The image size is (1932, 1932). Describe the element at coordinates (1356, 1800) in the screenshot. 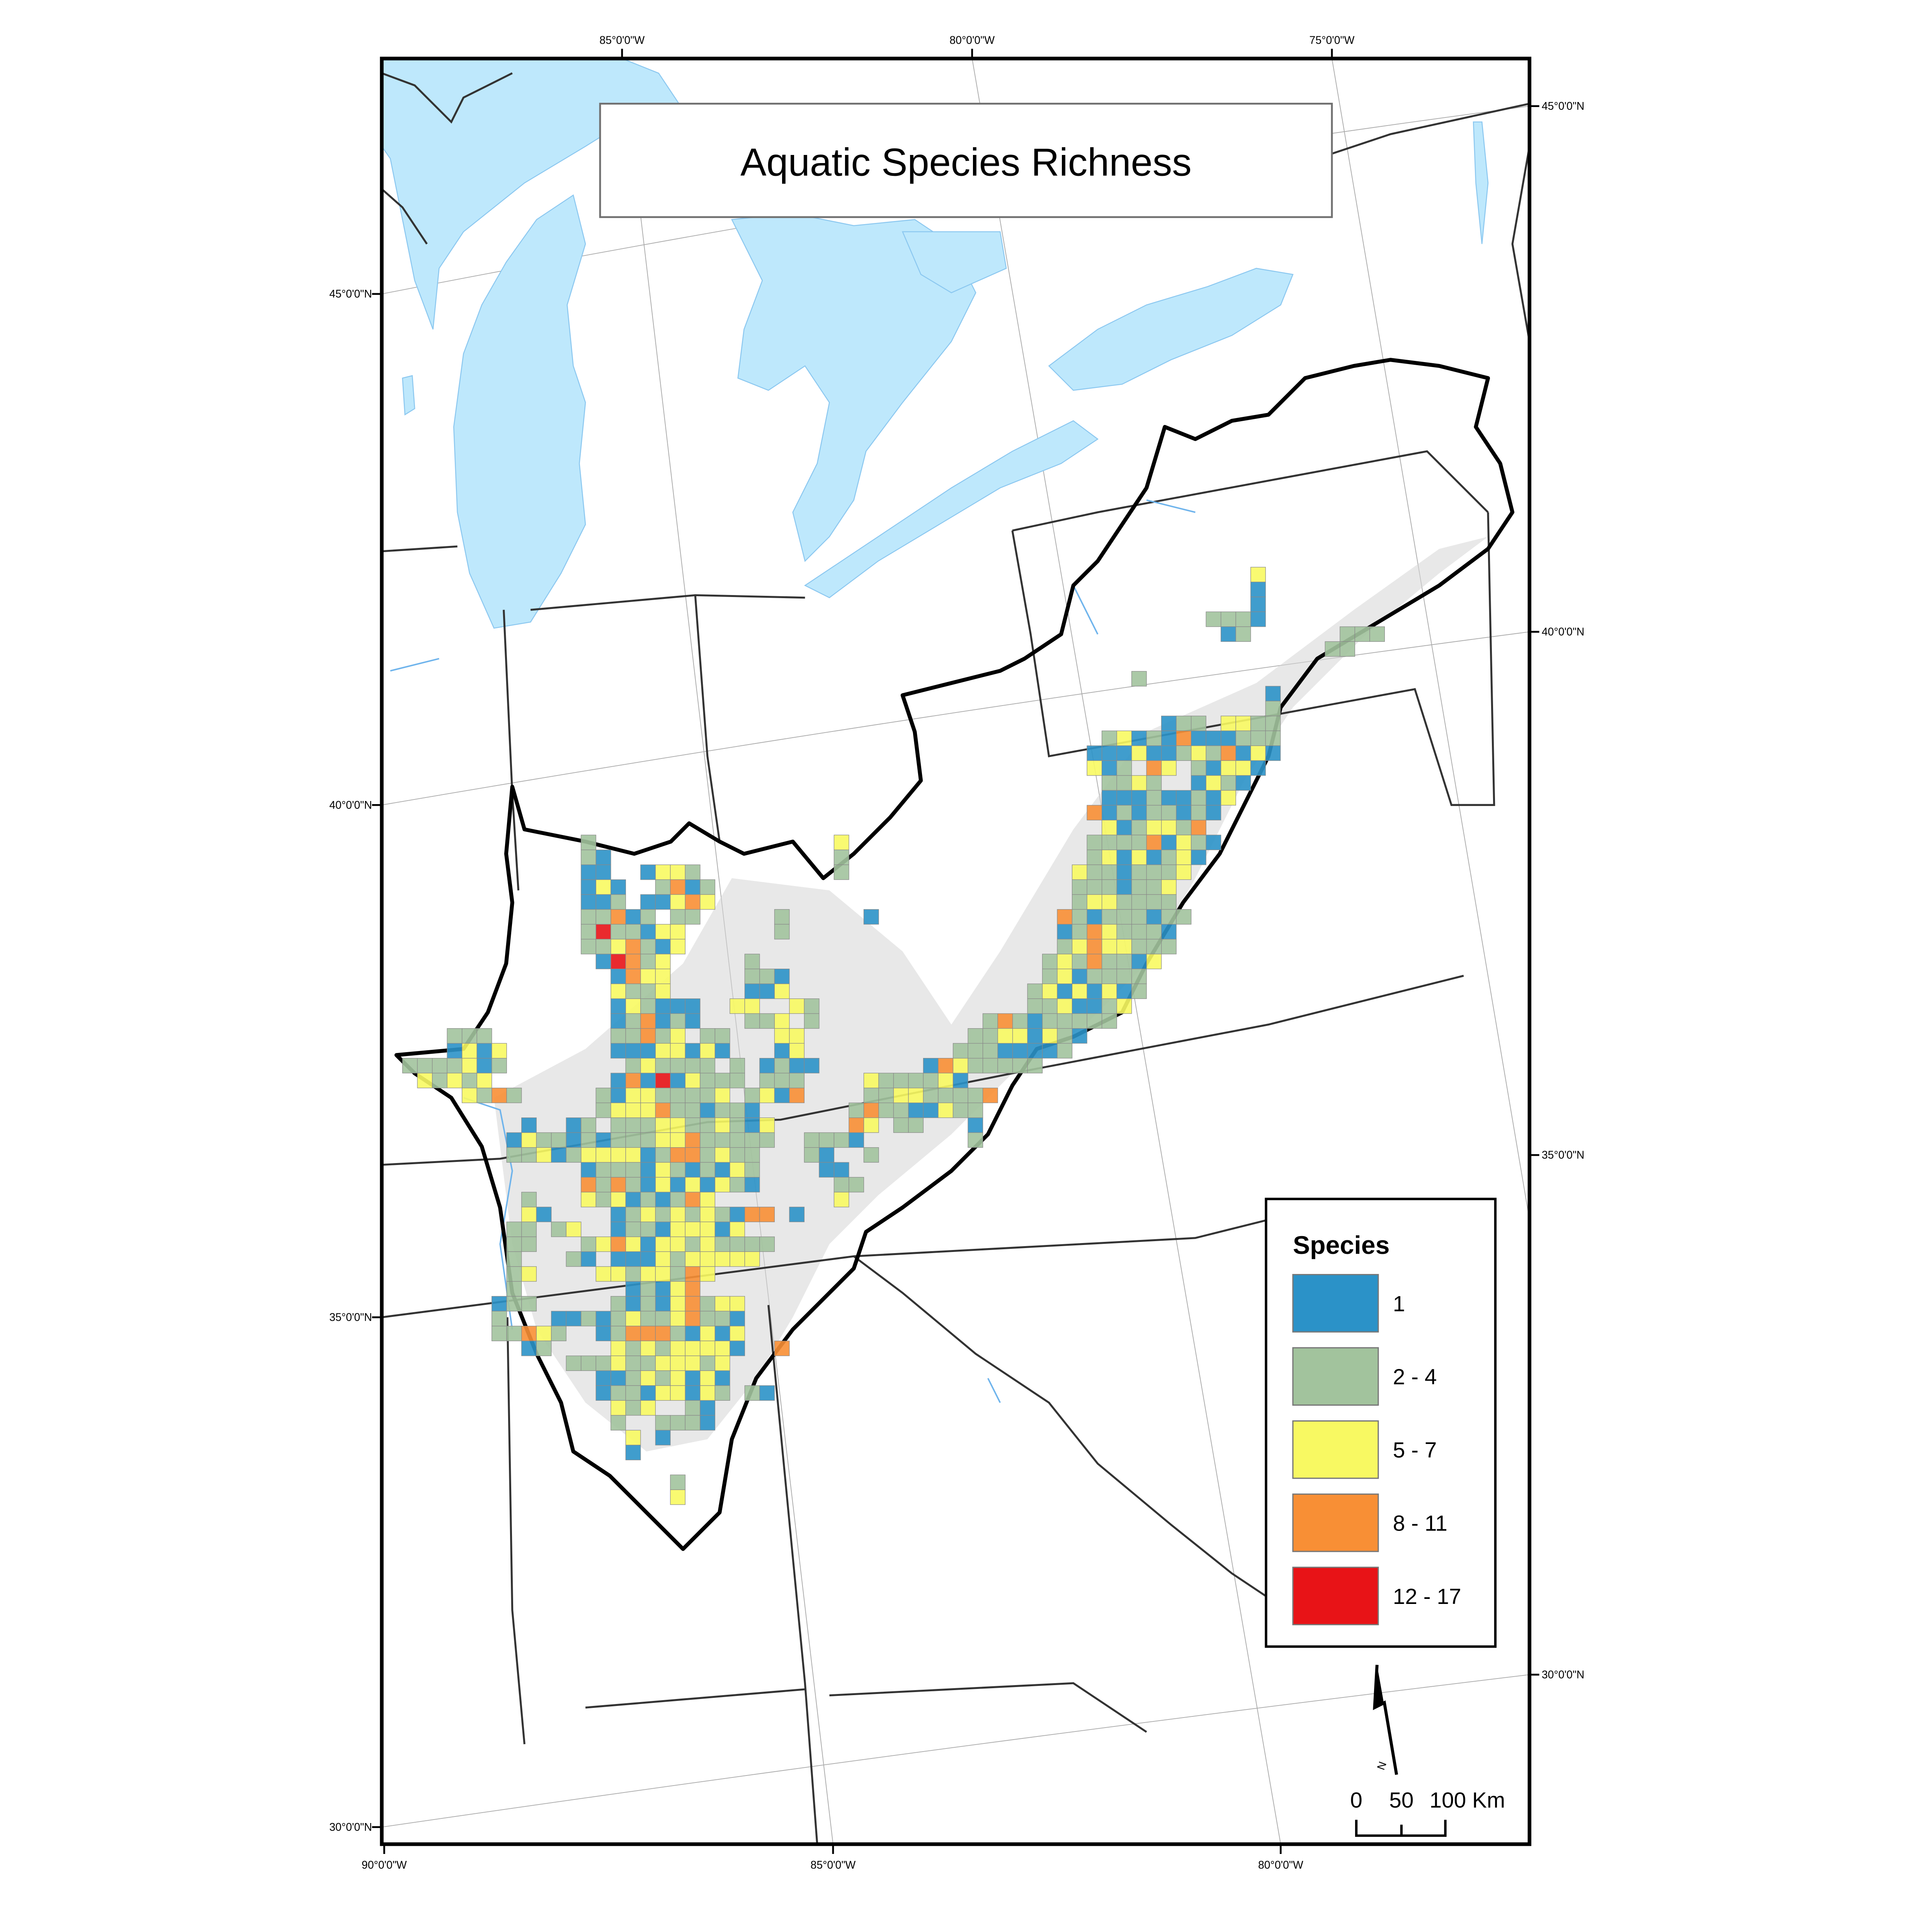

I see `scale-tick-0: 0` at that location.